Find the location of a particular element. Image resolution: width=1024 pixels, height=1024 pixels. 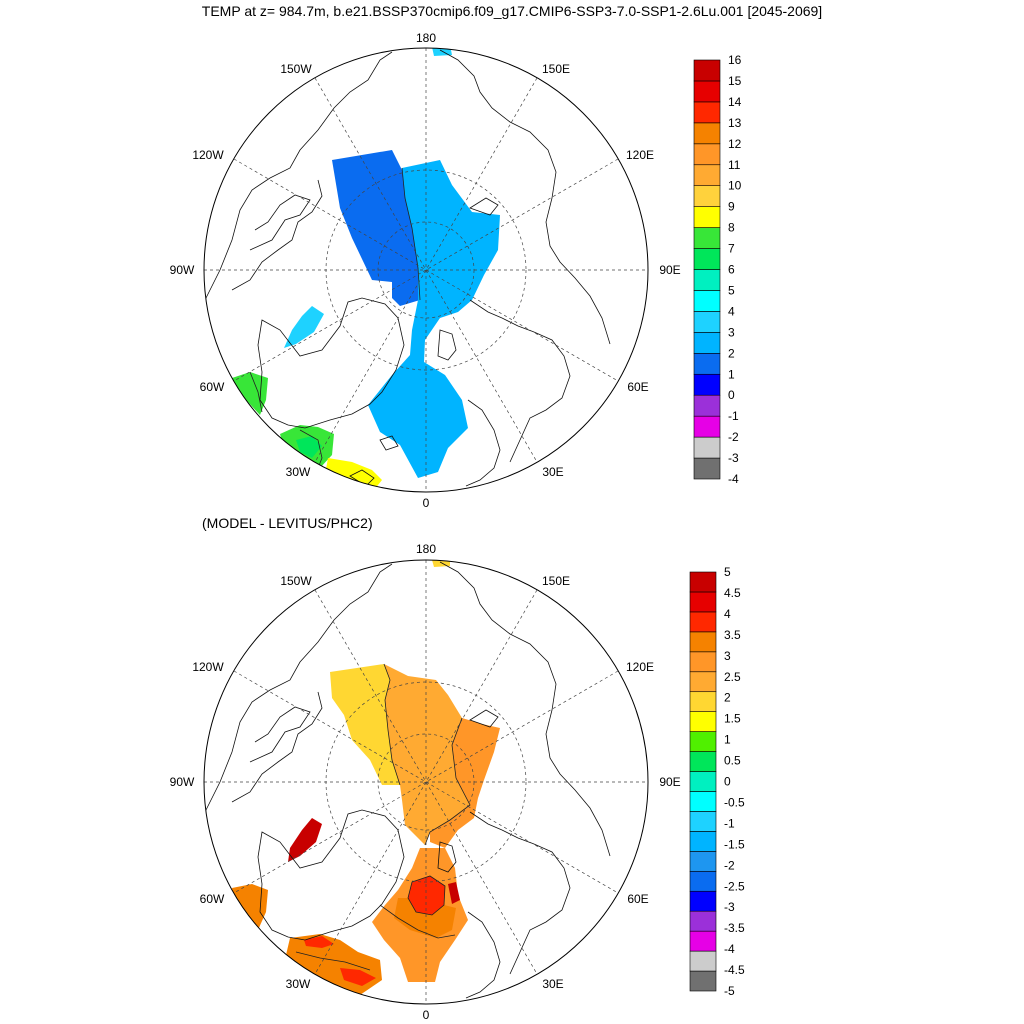

bottom-colorbar-tick-label: 2 is located at coordinates (727, 698).